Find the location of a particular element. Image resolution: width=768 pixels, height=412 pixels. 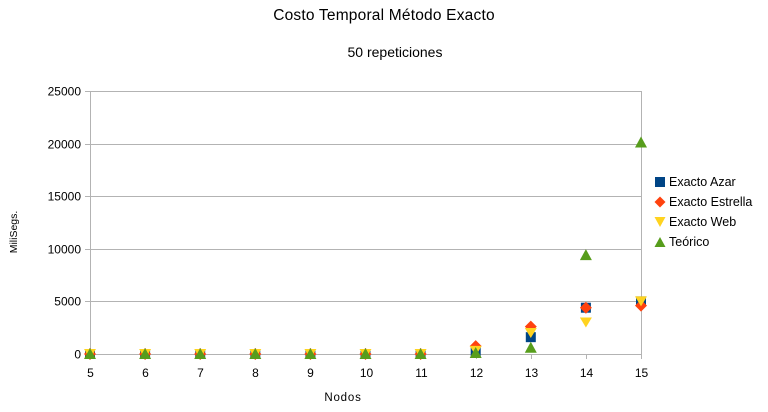

legend-label: Exacto Azar is located at coordinates (702, 182).